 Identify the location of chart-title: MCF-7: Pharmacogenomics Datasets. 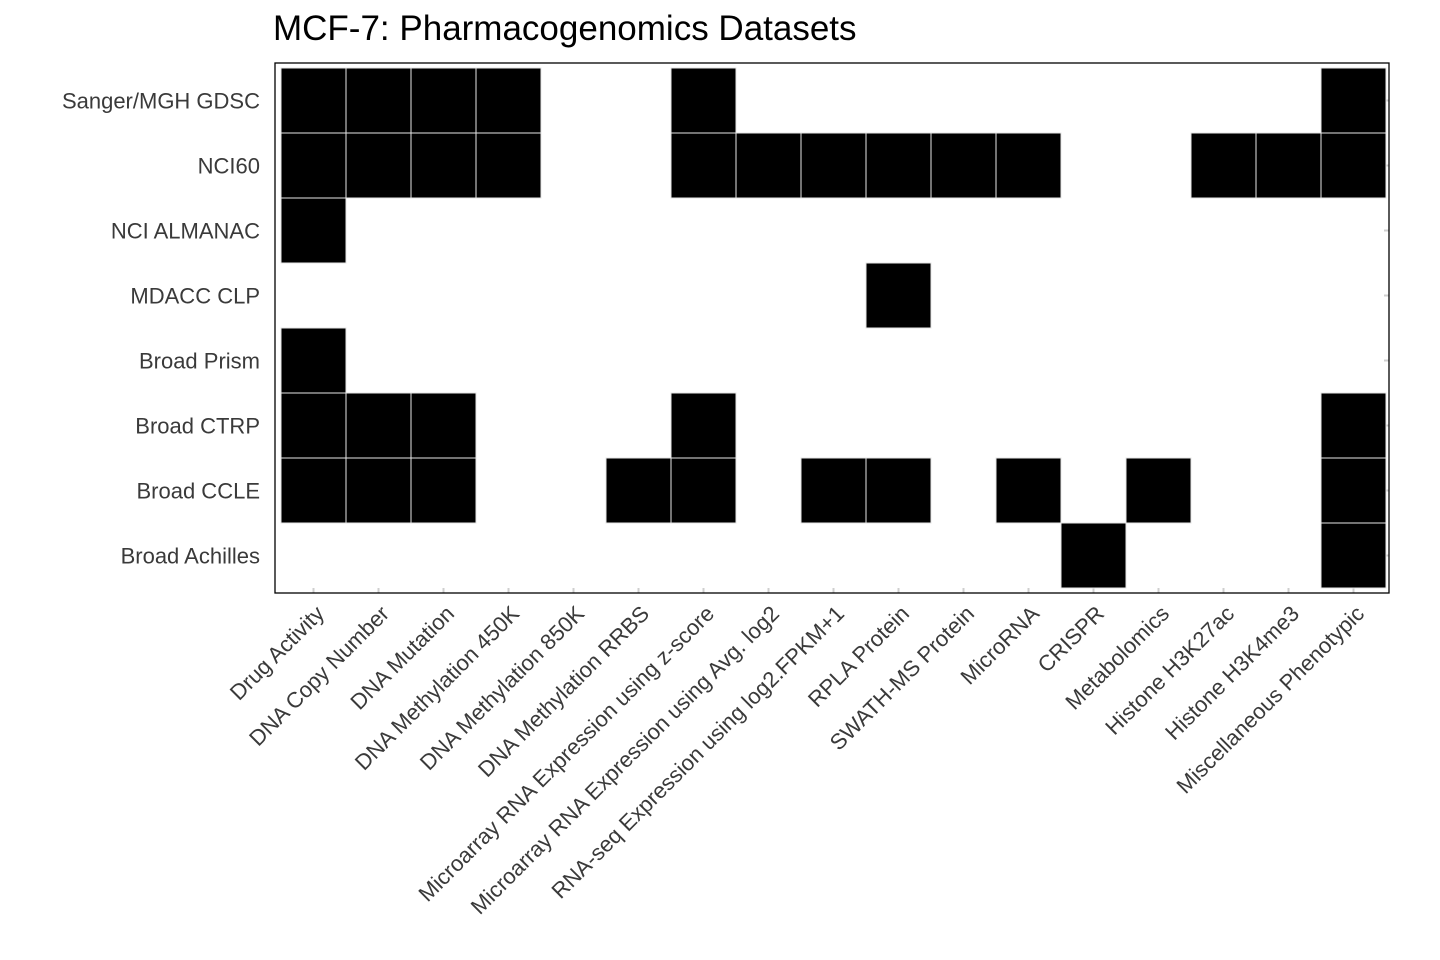
(565, 28).